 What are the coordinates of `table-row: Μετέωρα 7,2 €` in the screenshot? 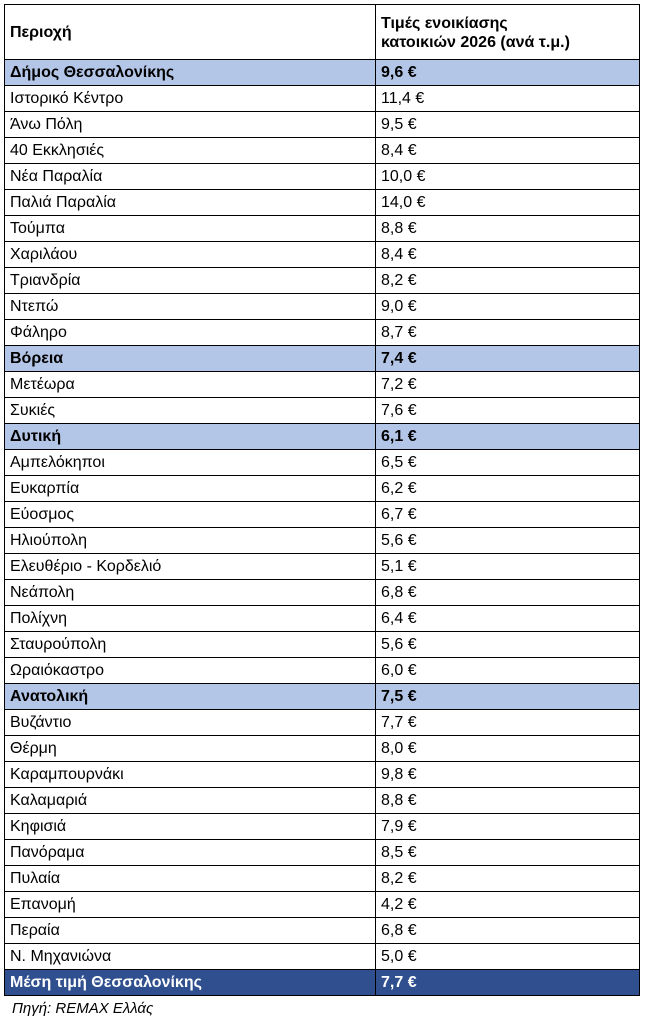 It's located at (322, 384).